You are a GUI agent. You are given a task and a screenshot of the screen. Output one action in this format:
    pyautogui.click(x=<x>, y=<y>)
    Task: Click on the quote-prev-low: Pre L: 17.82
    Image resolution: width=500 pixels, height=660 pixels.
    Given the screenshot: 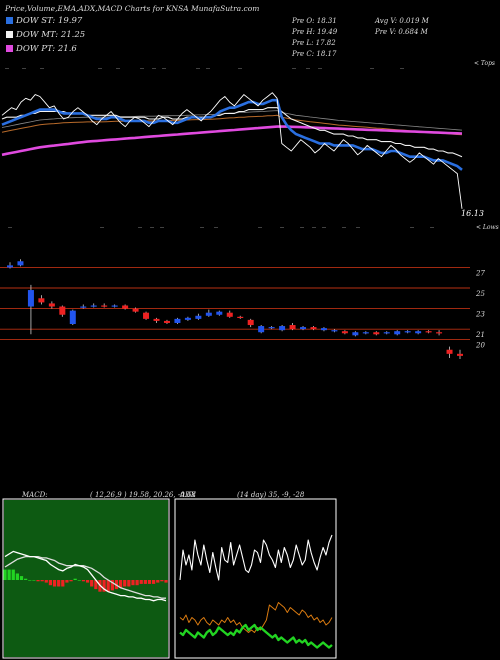 What is the action you would take?
    pyautogui.click(x=314, y=43)
    